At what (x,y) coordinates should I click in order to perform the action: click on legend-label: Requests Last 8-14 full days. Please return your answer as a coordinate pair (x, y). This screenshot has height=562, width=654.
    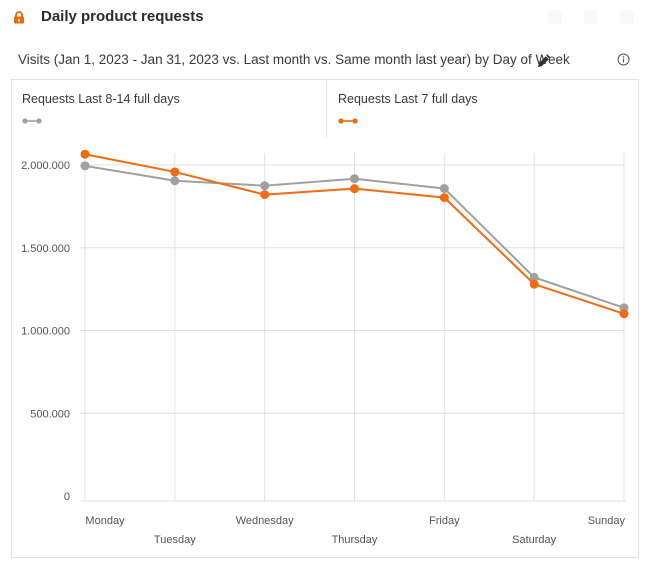
    Looking at the image, I should click on (101, 99).